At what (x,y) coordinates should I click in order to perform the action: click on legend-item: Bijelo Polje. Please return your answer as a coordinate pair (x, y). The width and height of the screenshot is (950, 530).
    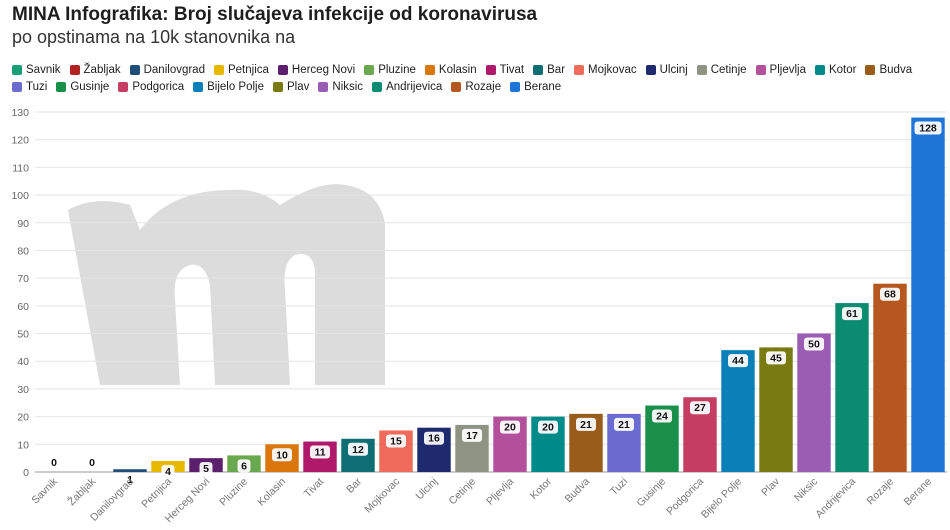
    Looking at the image, I should click on (228, 86).